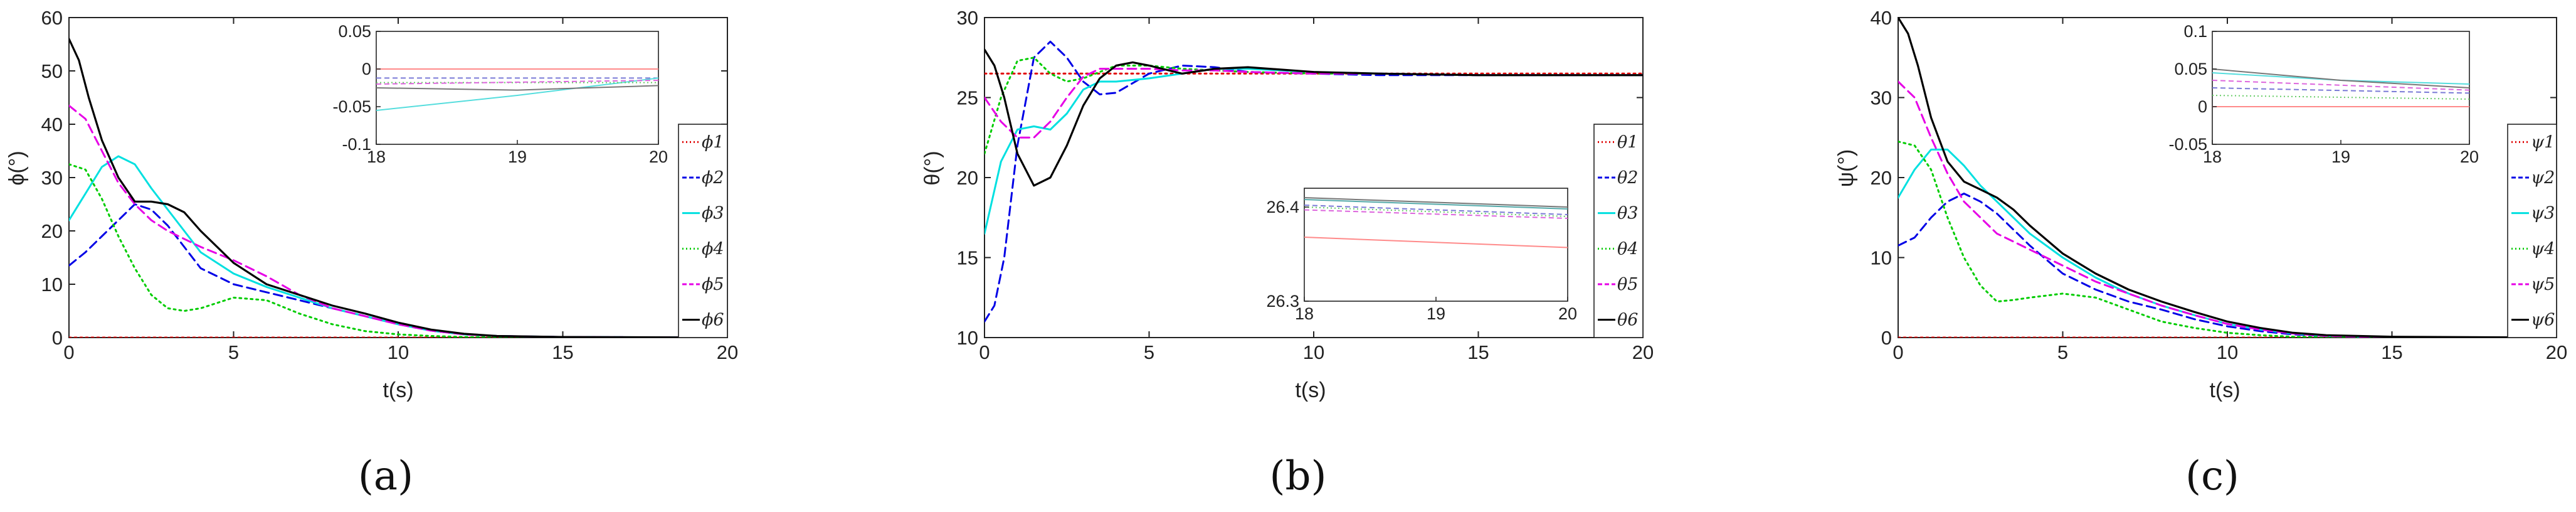 This screenshot has height=512, width=2576. I want to click on legend-c: ψ1 ψ2 ψ3 ψ4 ψ5 ψ6, so click(2532, 231).